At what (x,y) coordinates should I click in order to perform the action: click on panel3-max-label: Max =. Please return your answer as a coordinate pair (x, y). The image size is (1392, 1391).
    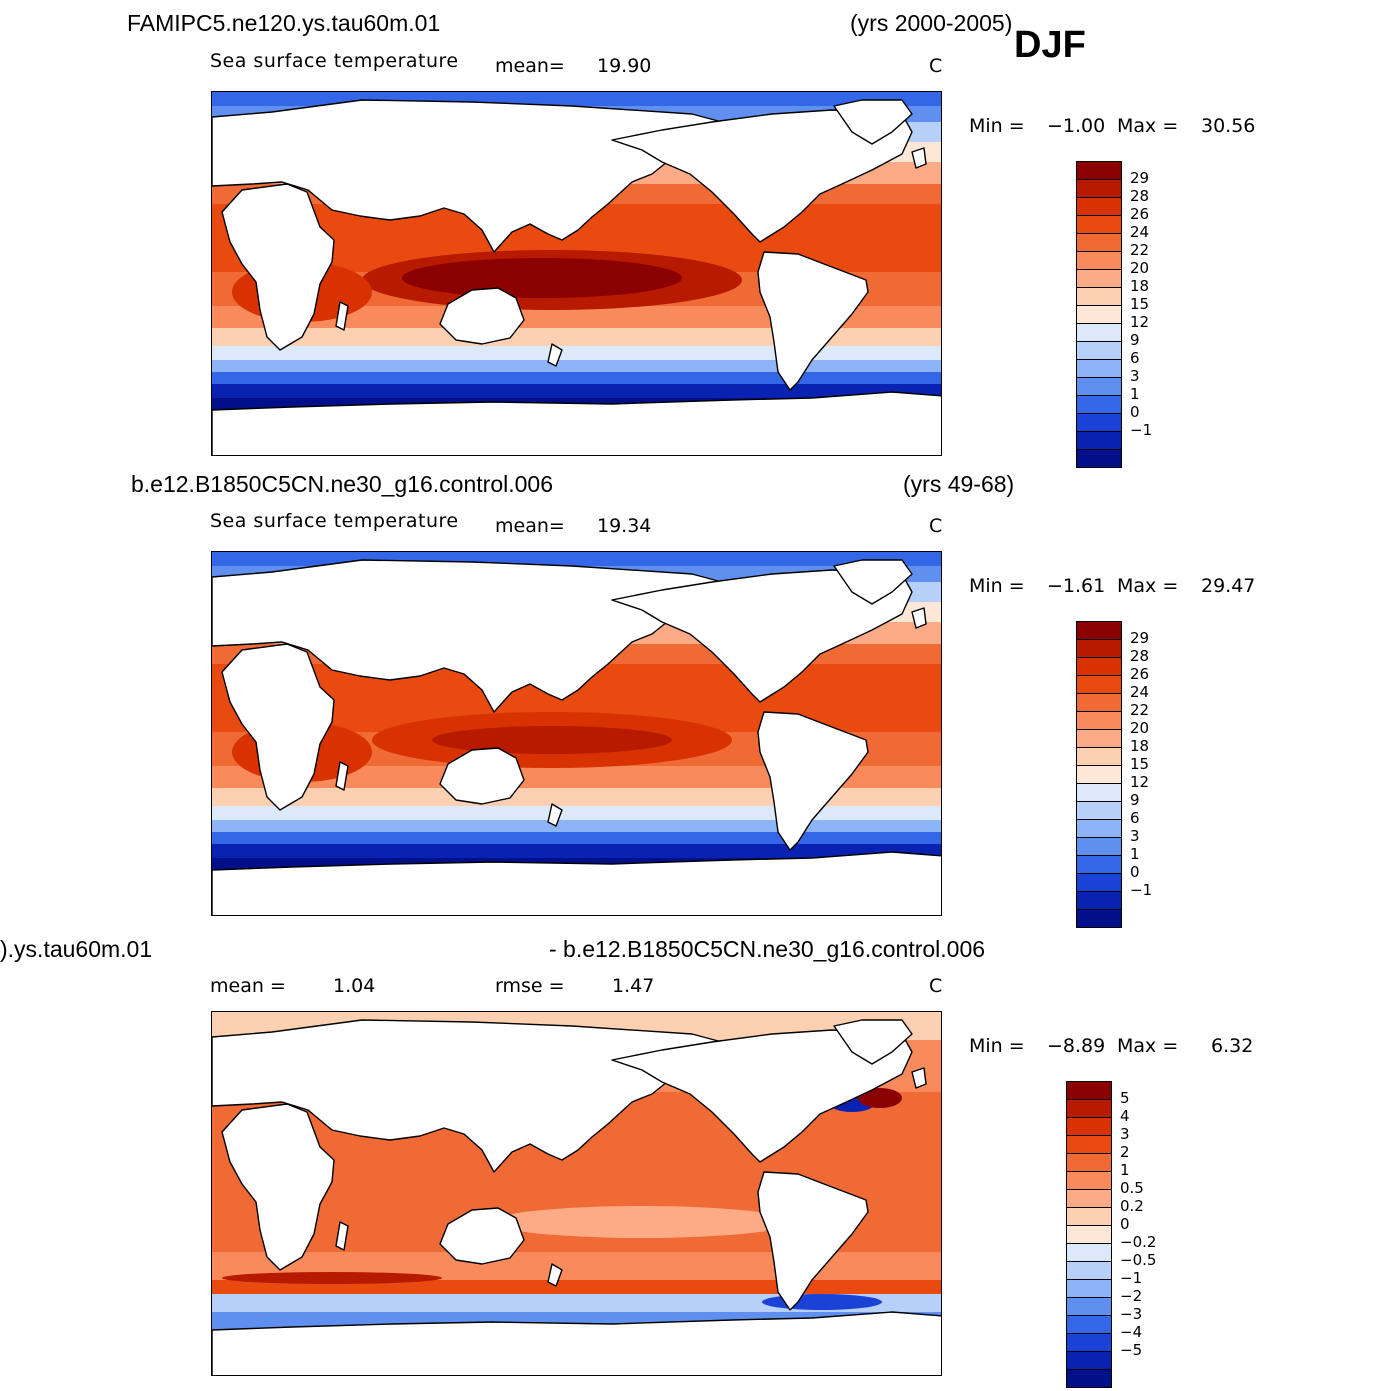
    Looking at the image, I should click on (1148, 1046).